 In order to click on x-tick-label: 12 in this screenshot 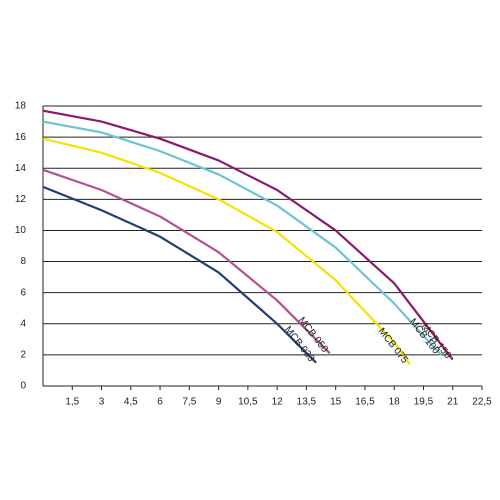, I will do `click(278, 402)`.